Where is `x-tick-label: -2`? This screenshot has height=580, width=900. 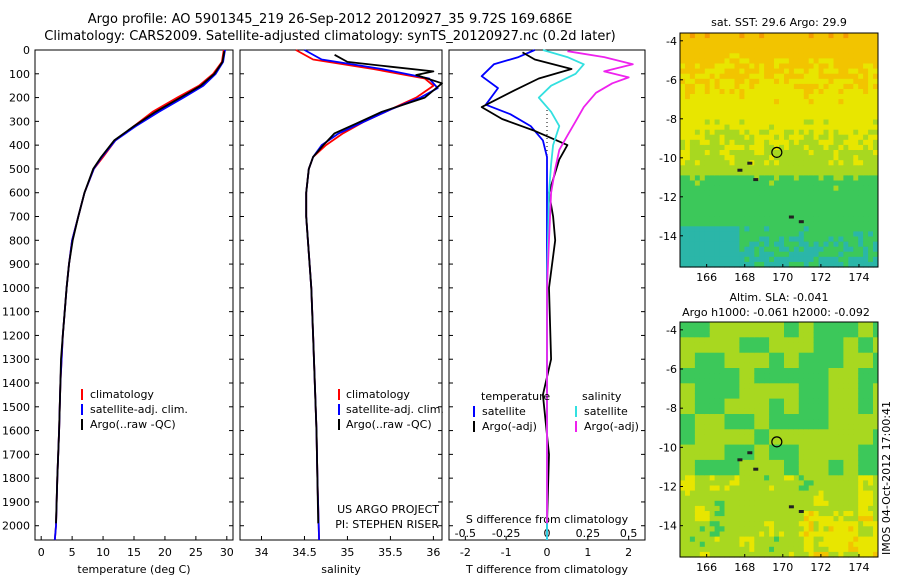 x-tick-label: -2 is located at coordinates (465, 552).